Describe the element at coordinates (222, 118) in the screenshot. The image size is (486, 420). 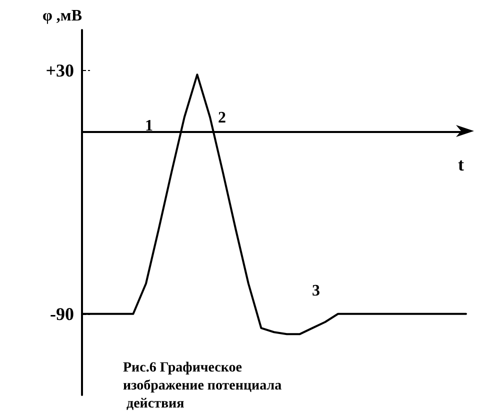
I see `annotation: 2` at that location.